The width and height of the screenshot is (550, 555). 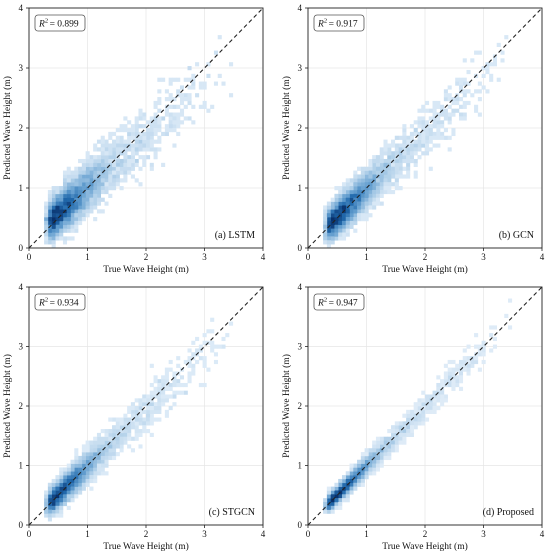 What do you see at coordinates (87, 257) in the screenshot?
I see `x-tick-label: 1` at bounding box center [87, 257].